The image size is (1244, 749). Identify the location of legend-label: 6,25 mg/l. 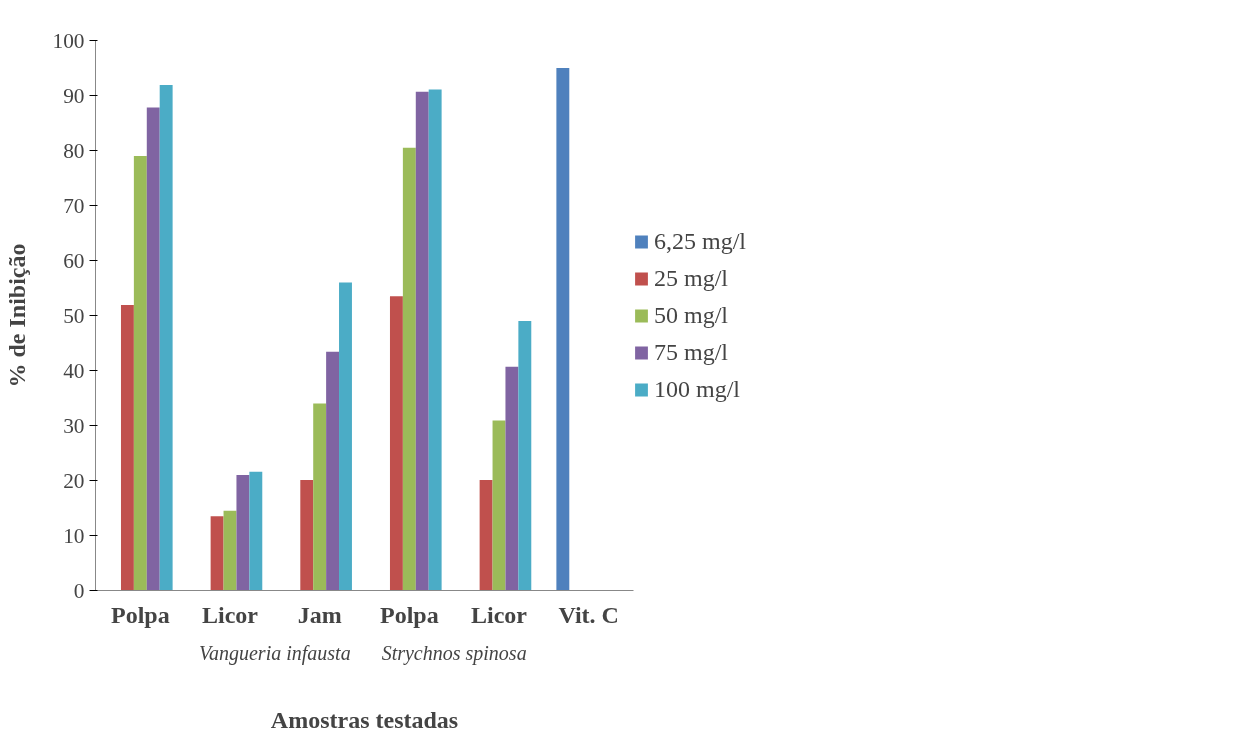
(700, 241).